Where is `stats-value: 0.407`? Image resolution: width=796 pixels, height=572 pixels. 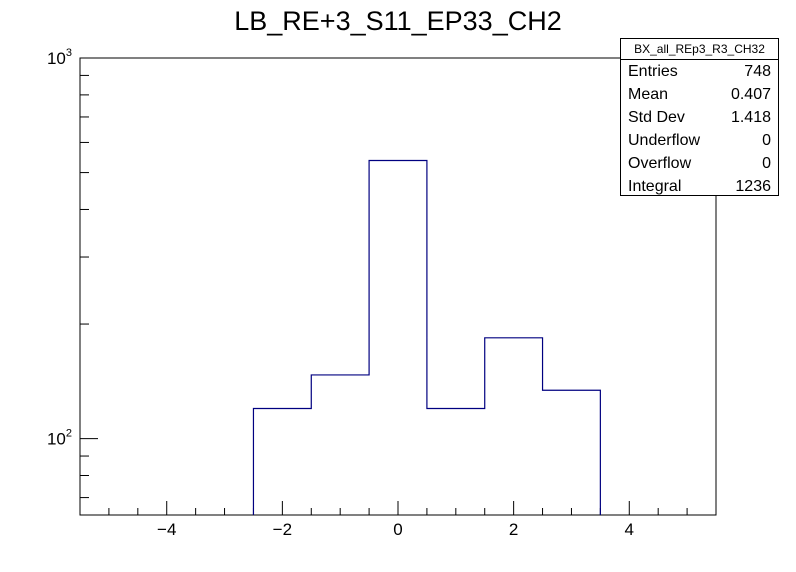 stats-value: 0.407 is located at coordinates (750, 94).